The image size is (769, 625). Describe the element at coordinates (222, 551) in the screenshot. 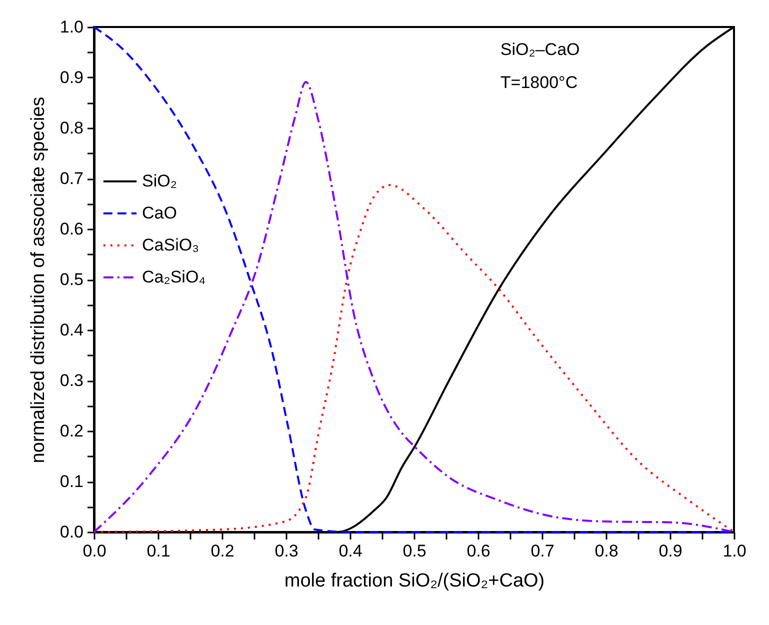

I see `x-tick-label: 0.2` at that location.